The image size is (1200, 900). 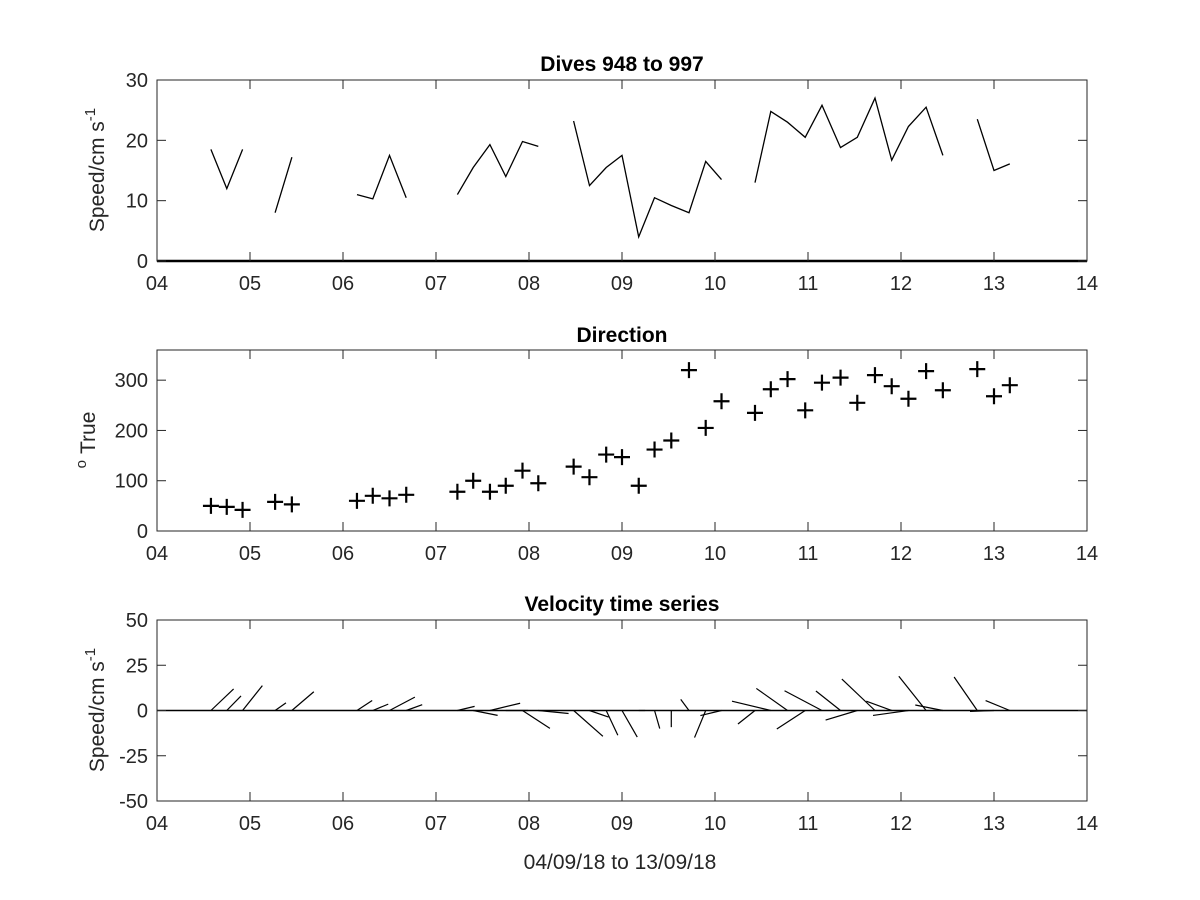 I want to click on direction-y-axis-label: o True, so click(x=86, y=440).